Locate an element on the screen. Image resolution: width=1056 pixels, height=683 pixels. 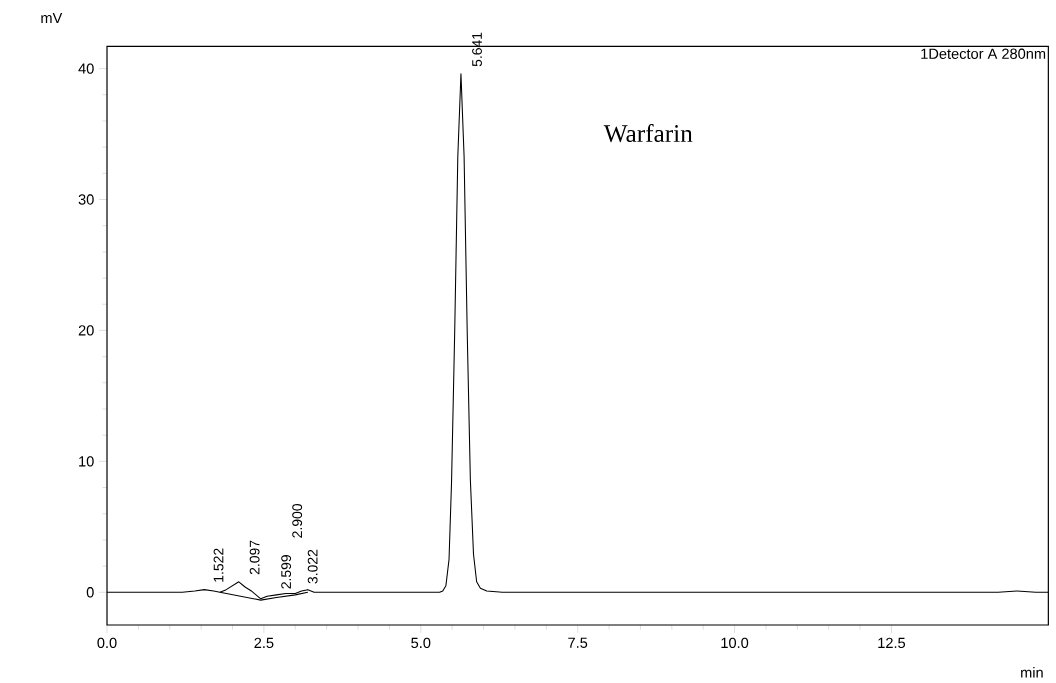
annotation: 1.522 is located at coordinates (218, 565).